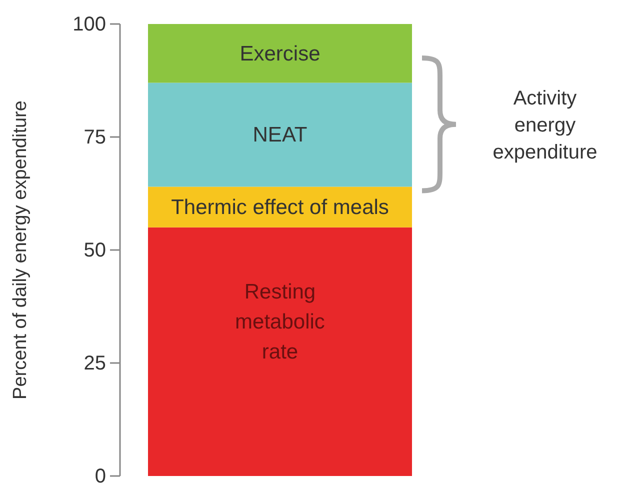 This screenshot has width=621, height=489. What do you see at coordinates (89, 24) in the screenshot?
I see `y-tick-label: 100` at bounding box center [89, 24].